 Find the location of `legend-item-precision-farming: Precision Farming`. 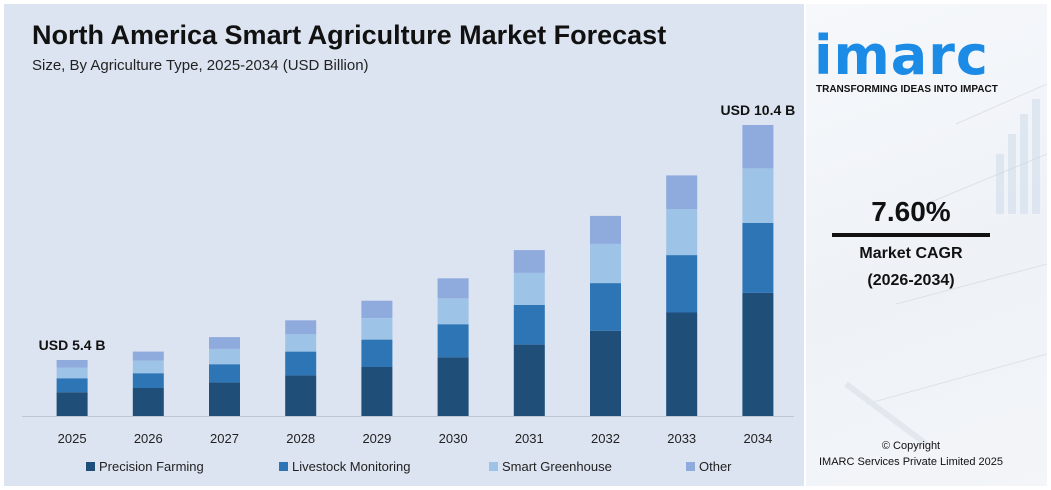

legend-item-precision-farming: Precision Farming is located at coordinates (145, 466).